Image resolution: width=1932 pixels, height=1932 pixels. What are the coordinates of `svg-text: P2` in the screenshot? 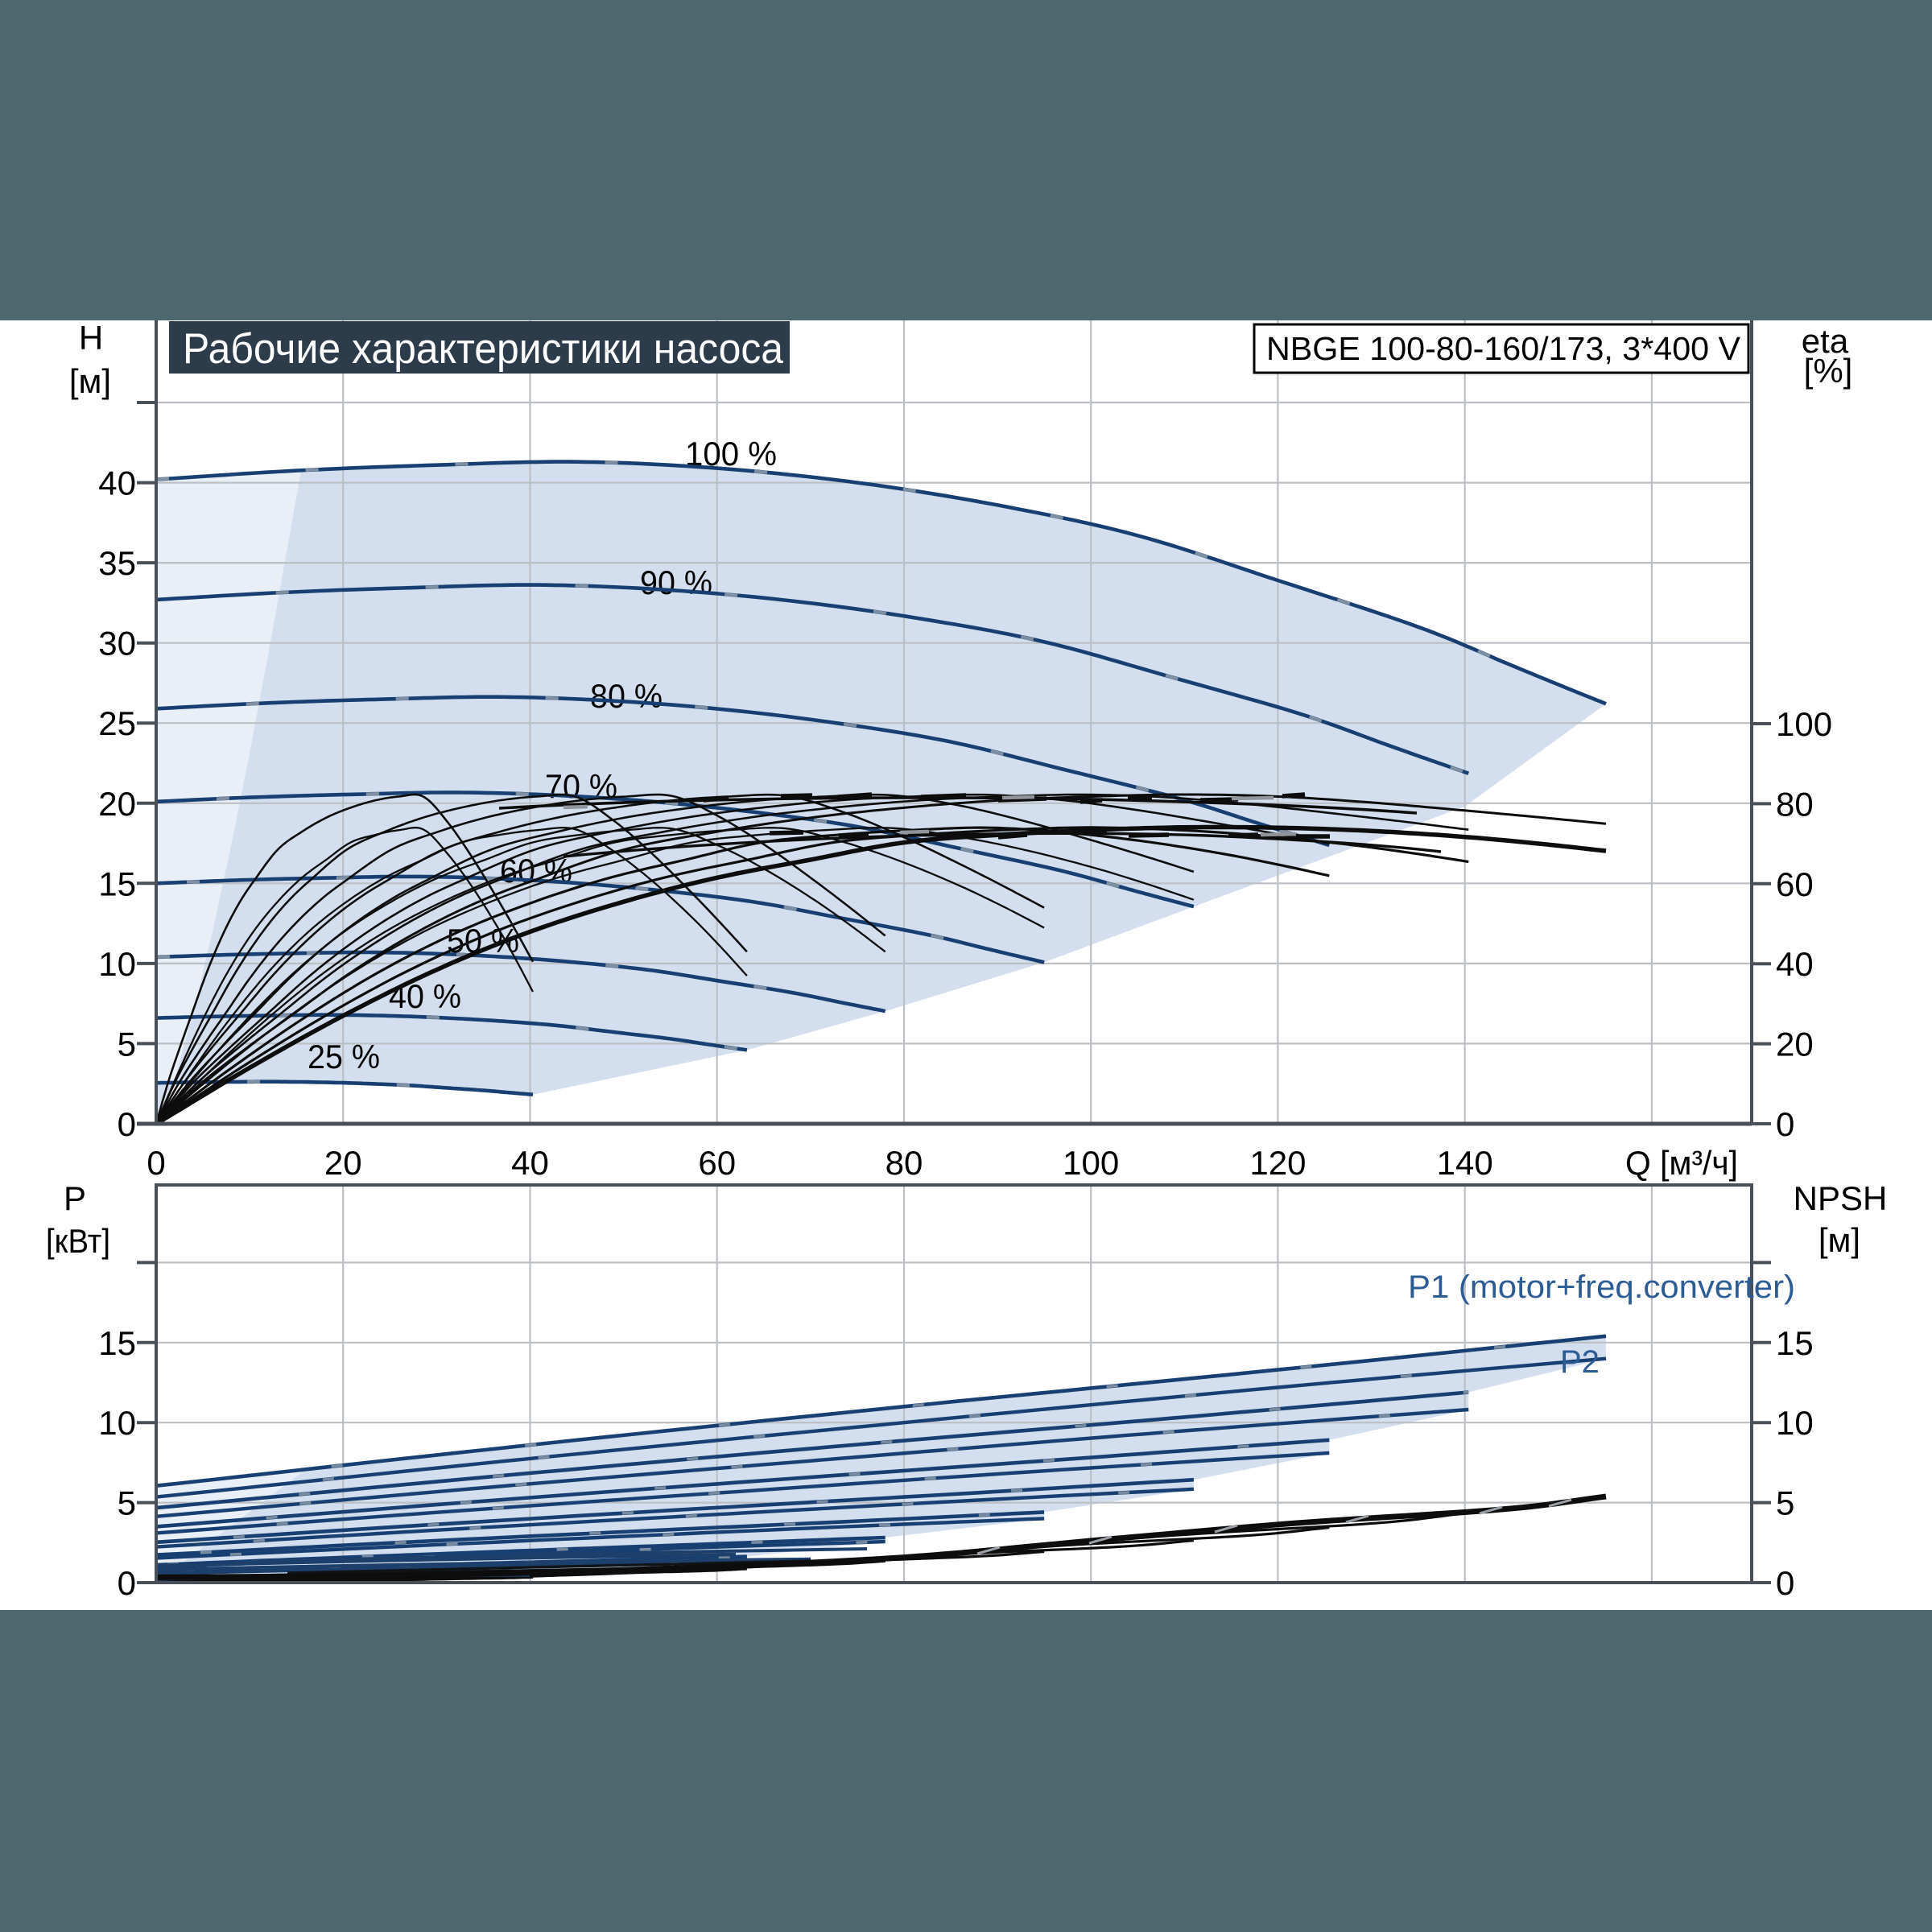 It's located at (1580, 1362).